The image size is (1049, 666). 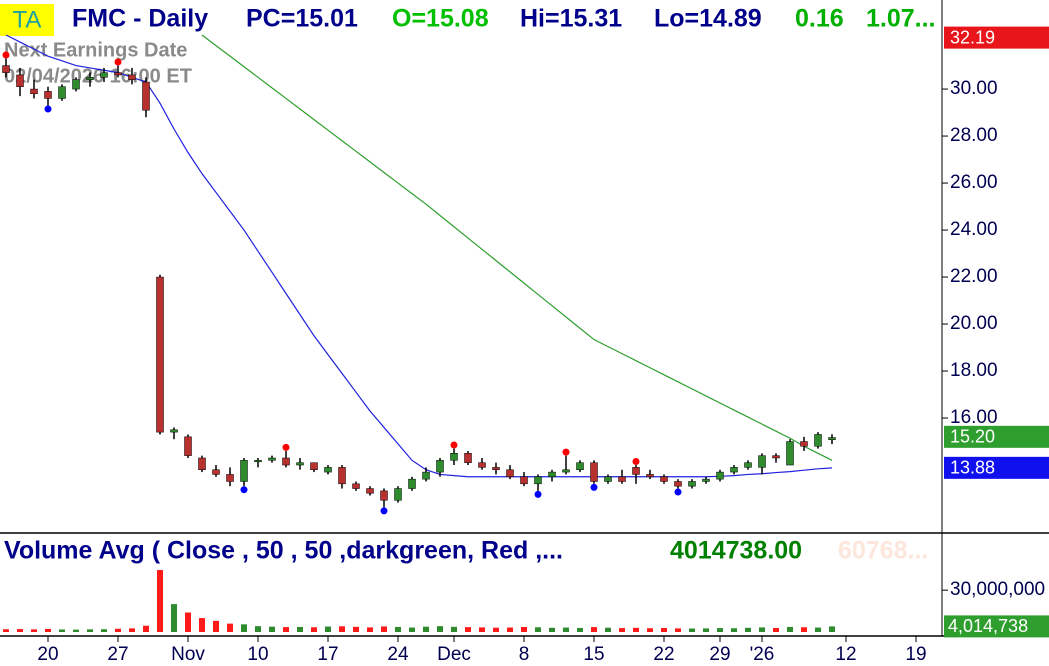 I want to click on y-tick-label: 22.00, so click(x=974, y=276).